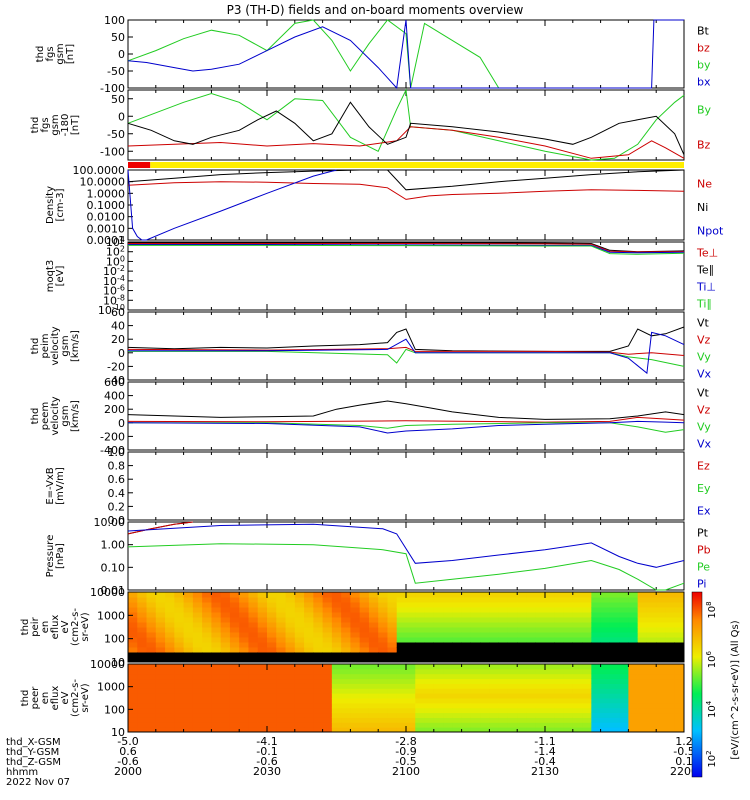  What do you see at coordinates (114, 396) in the screenshot?
I see `y-tick-label: 400` at bounding box center [114, 396].